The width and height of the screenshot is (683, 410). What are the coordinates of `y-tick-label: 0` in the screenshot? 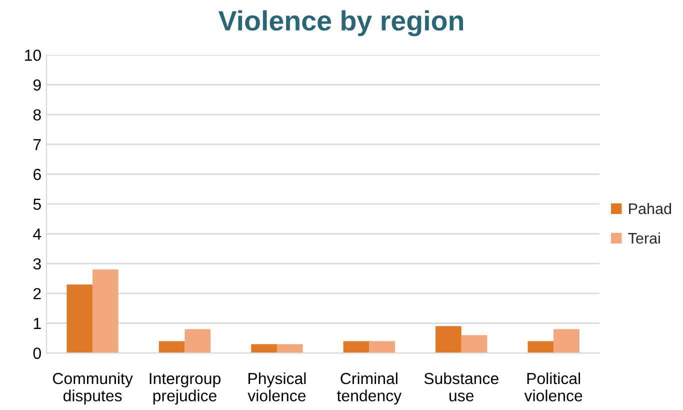 It's located at (37, 353).